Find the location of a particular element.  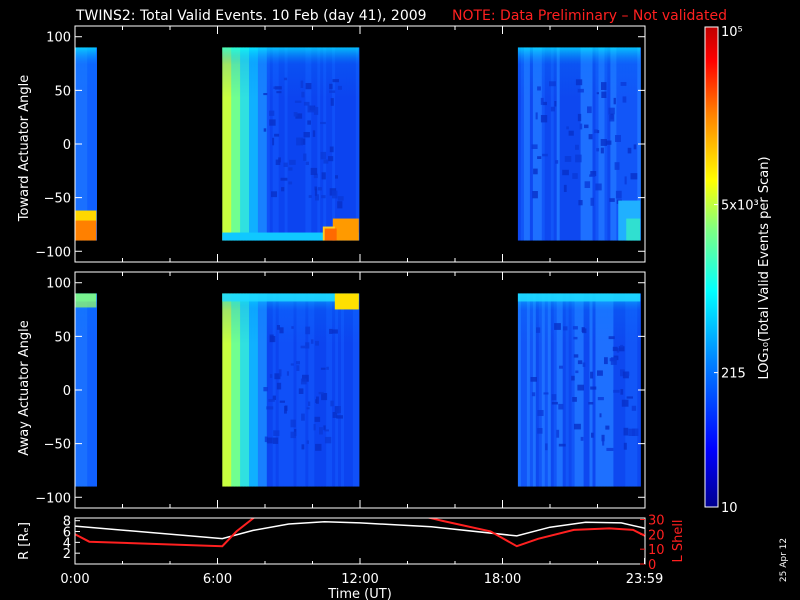

lshell-line is located at coordinates (165, 533).